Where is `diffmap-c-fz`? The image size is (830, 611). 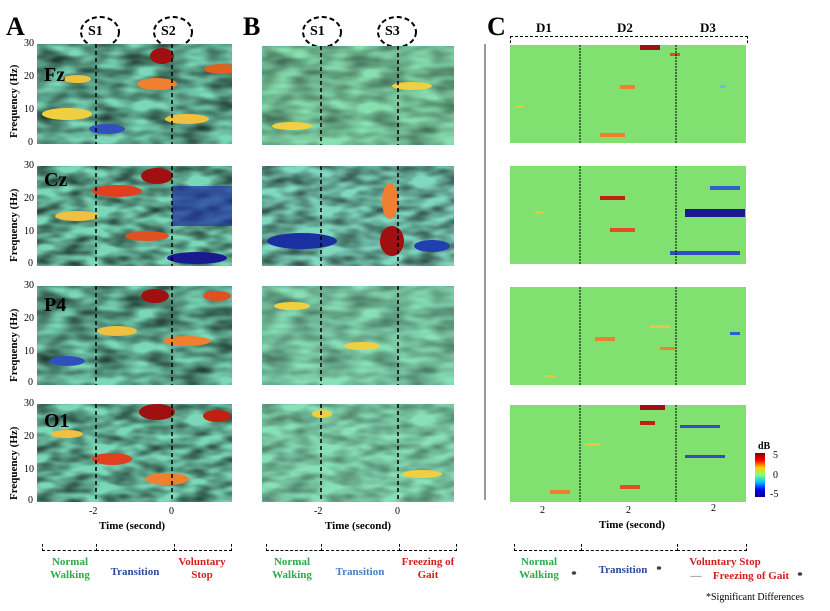 diffmap-c-fz is located at coordinates (628, 94).